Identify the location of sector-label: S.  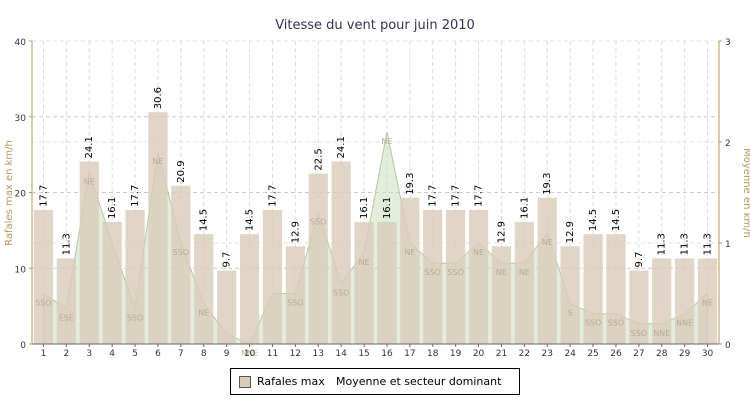
(570, 313).